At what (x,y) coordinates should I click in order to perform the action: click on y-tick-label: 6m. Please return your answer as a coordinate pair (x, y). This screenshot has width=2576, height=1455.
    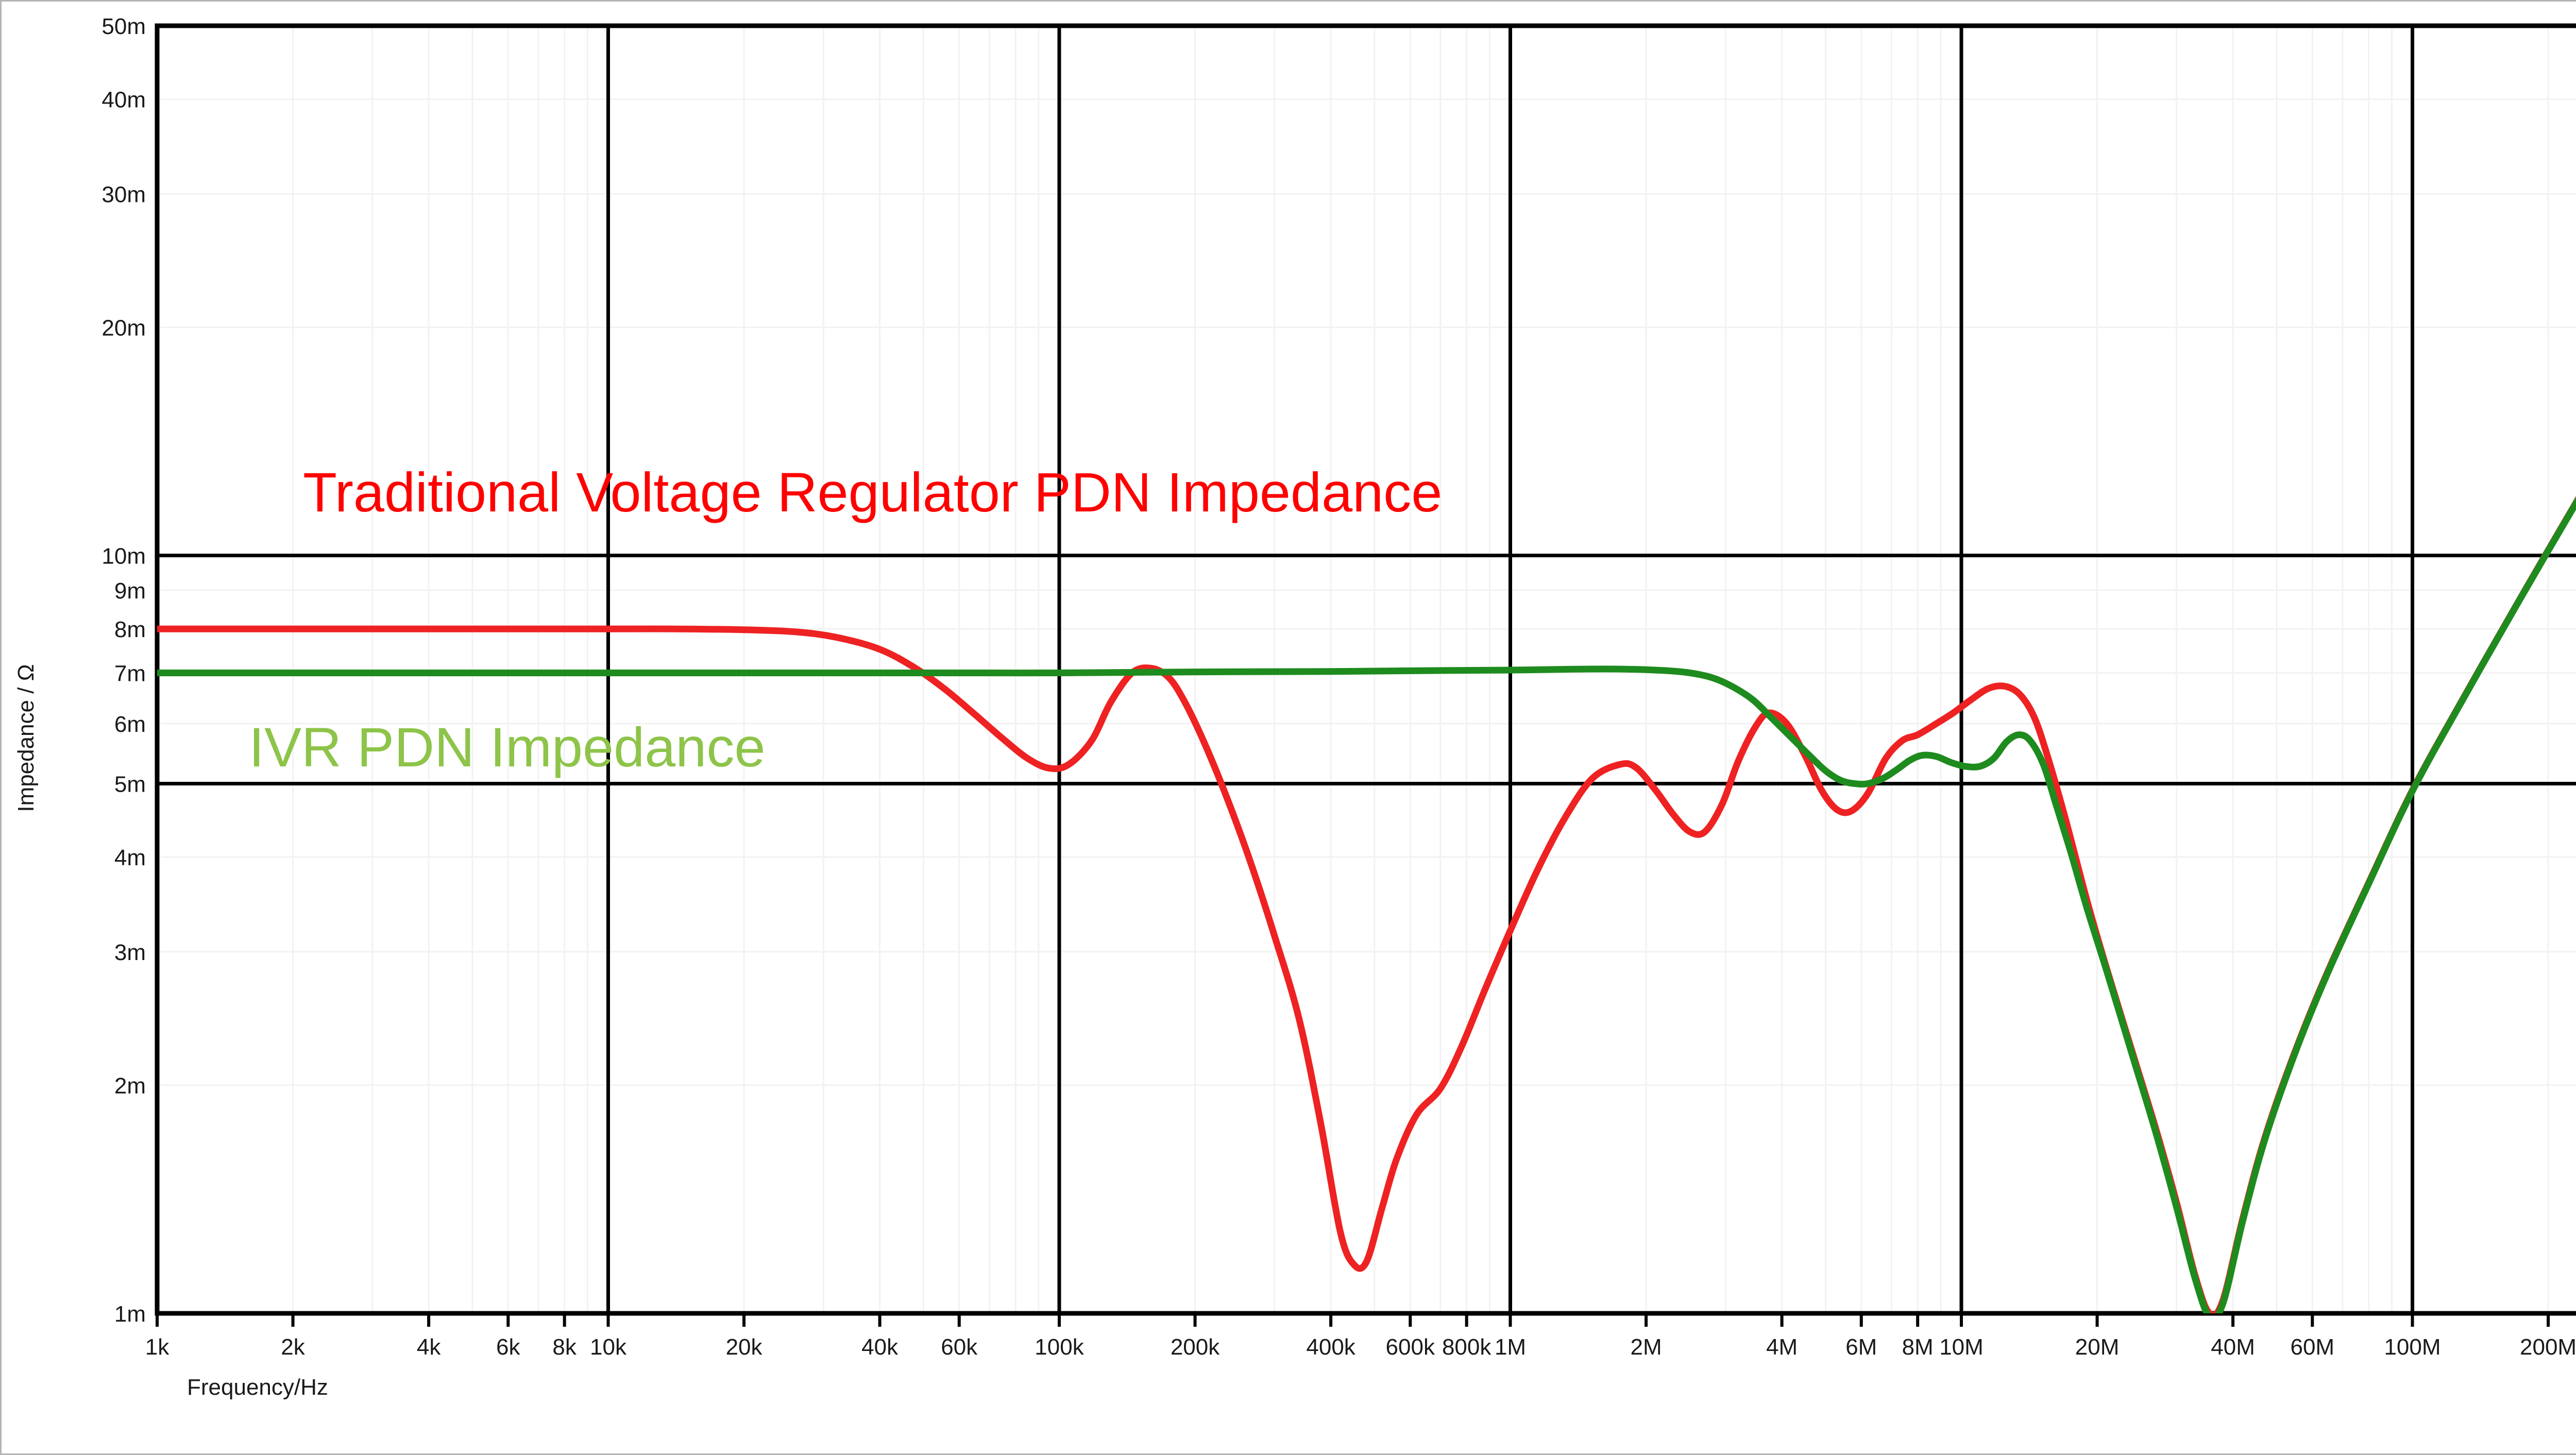
    Looking at the image, I should click on (130, 724).